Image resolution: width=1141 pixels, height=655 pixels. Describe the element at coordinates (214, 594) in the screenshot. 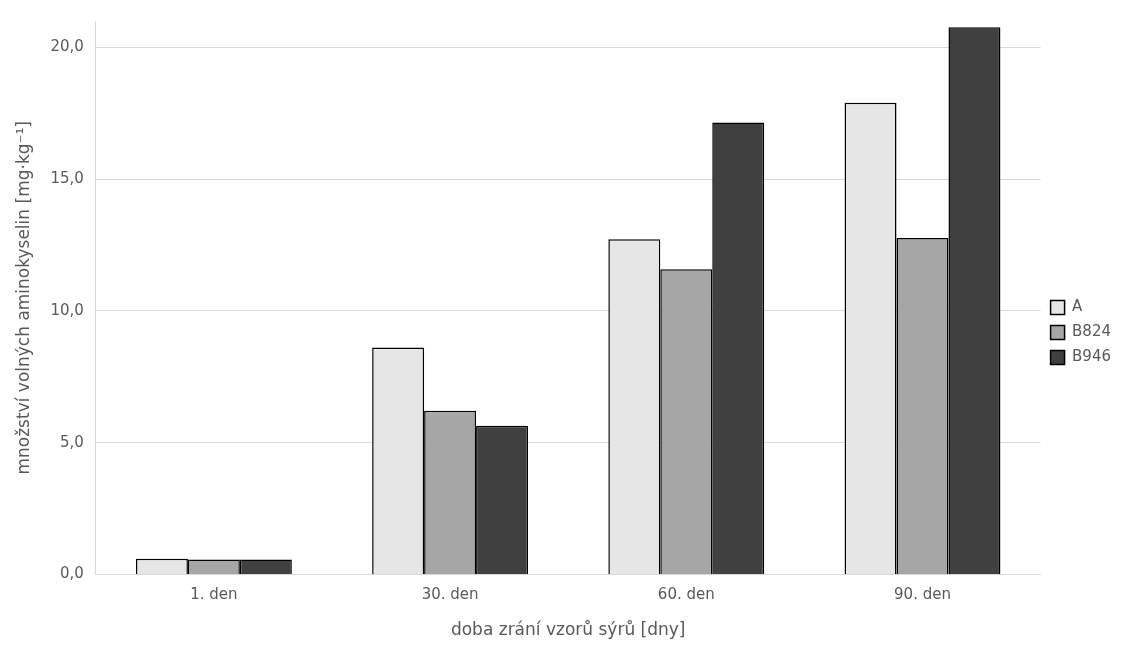

I see `x-tick-label: 1. den` at that location.